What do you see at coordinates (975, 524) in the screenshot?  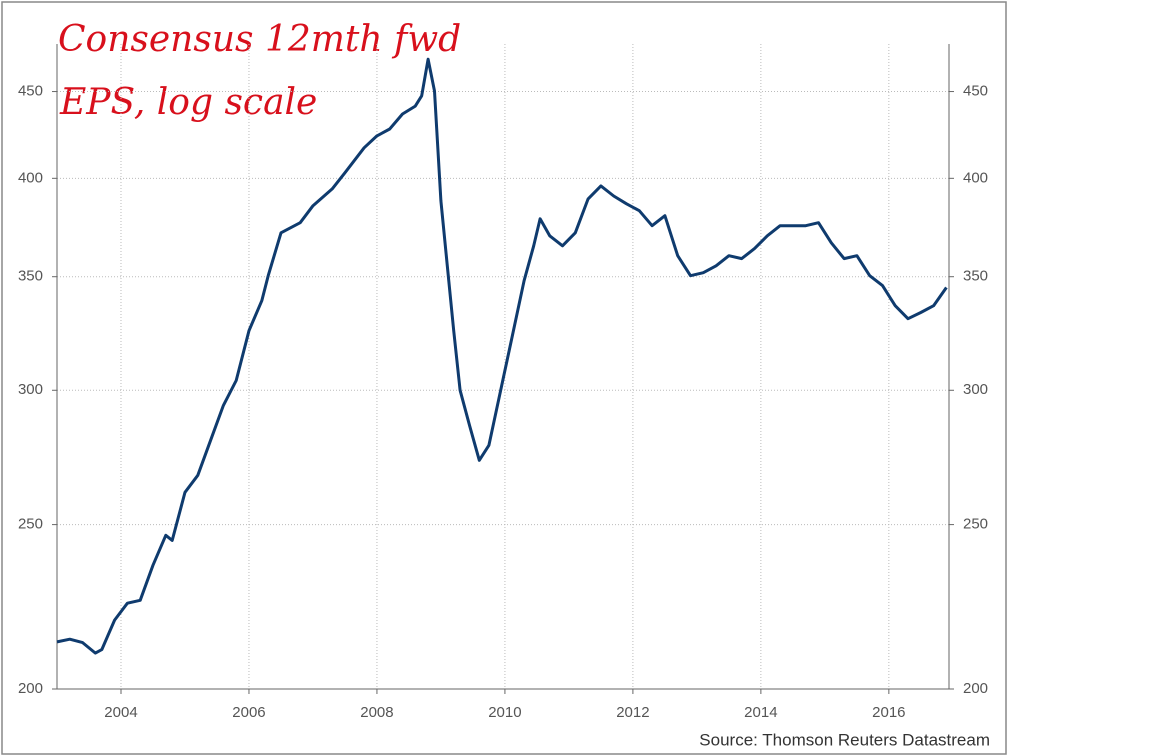 I see `y2-tick-label: 250` at bounding box center [975, 524].